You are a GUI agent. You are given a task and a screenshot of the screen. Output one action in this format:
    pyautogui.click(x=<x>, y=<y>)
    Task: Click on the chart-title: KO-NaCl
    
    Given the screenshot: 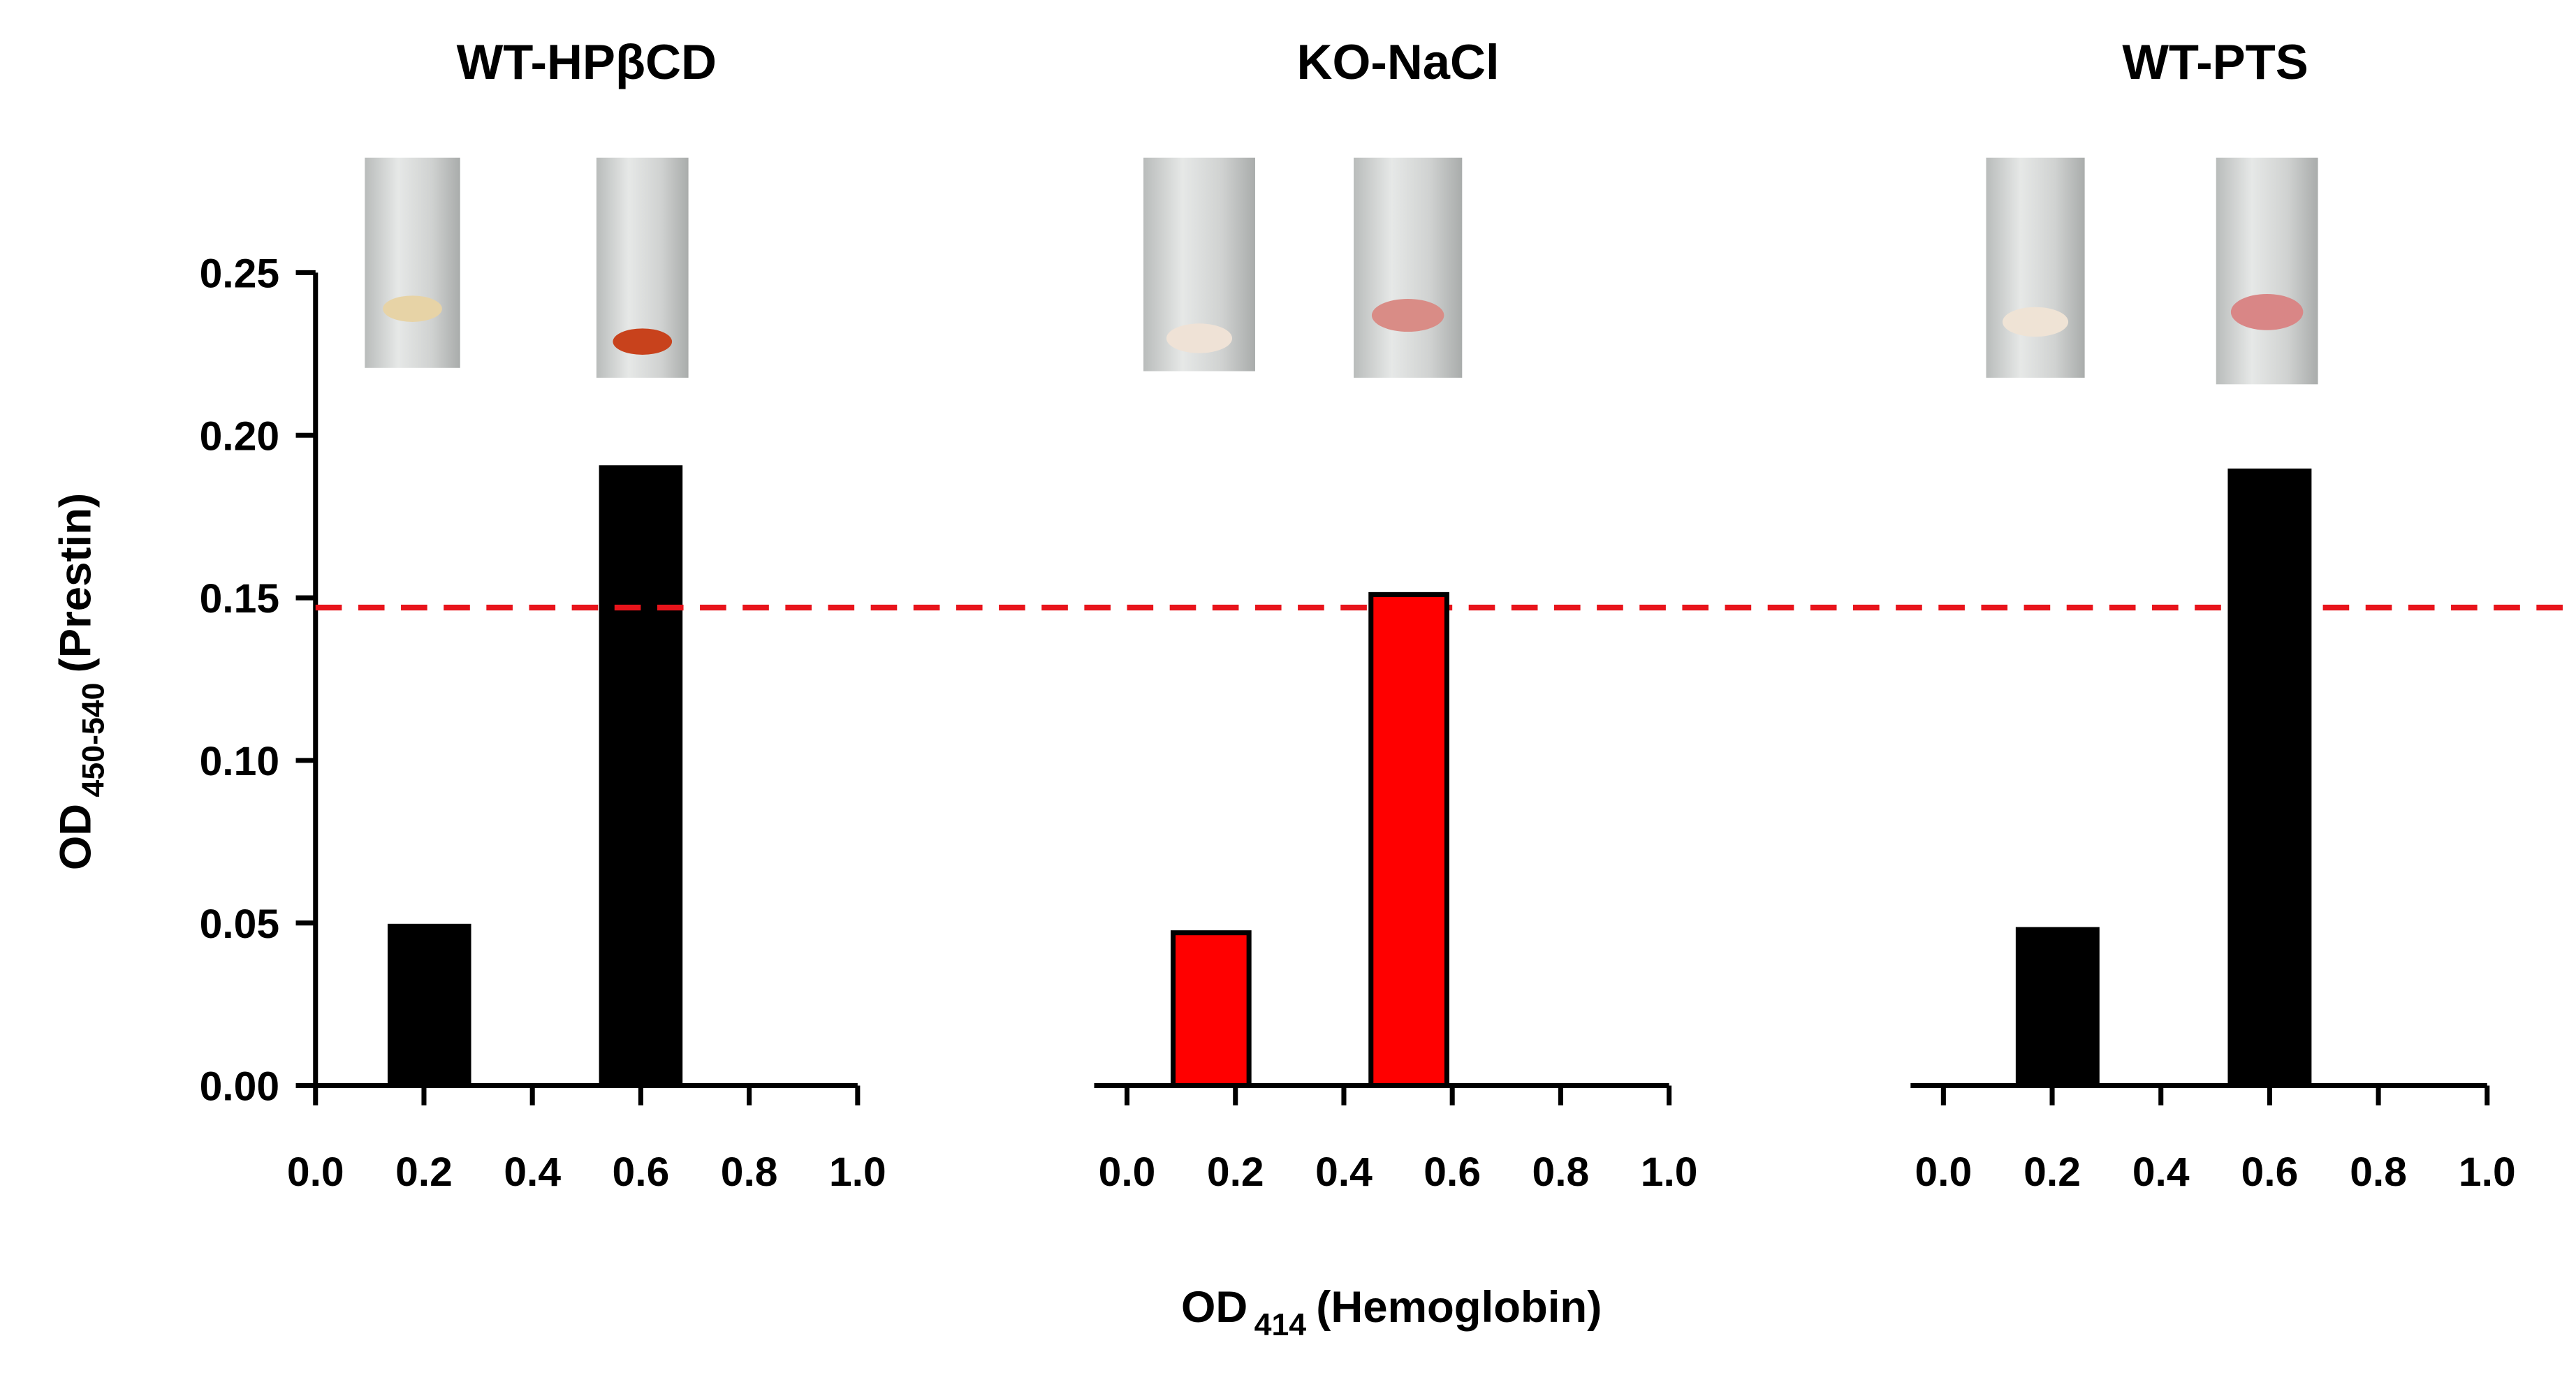 What is the action you would take?
    pyautogui.click(x=1398, y=61)
    